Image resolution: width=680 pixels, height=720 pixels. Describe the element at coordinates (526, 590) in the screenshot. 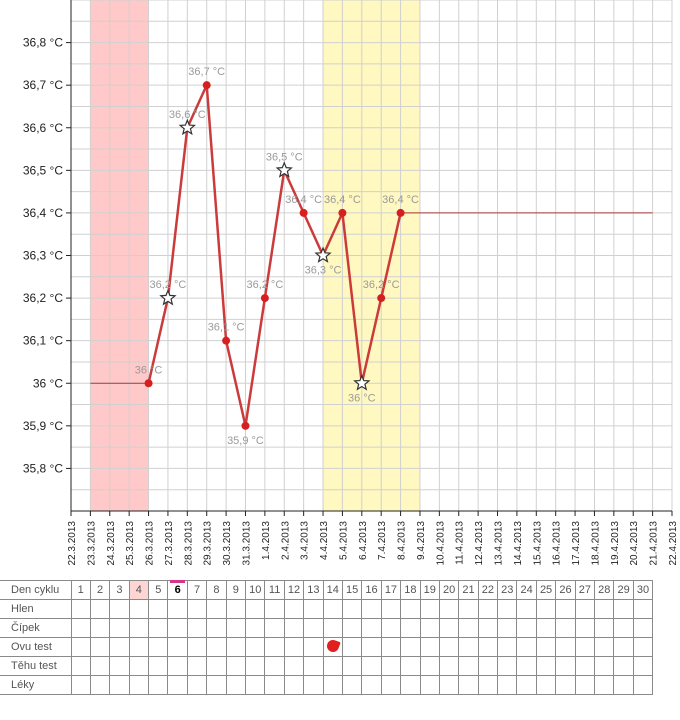

I see `cycle-day-24: 24` at that location.